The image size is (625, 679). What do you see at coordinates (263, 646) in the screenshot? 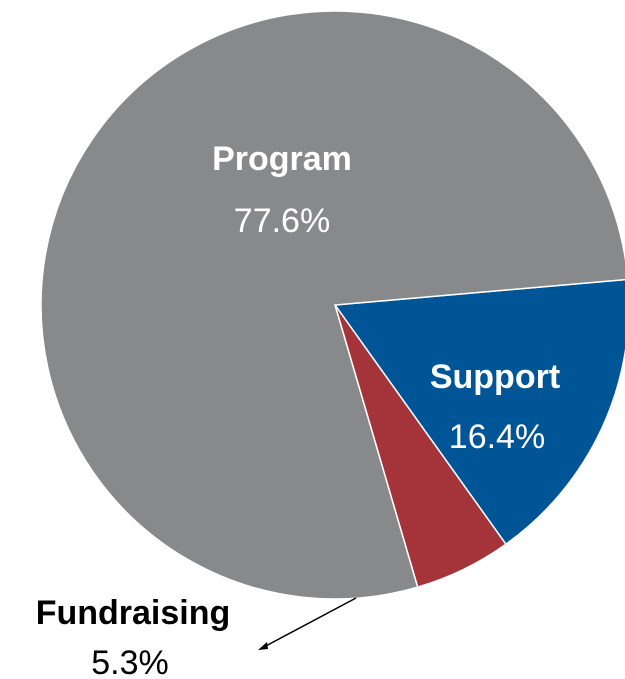
I see `fundraising-leader-arrowhead` at bounding box center [263, 646].